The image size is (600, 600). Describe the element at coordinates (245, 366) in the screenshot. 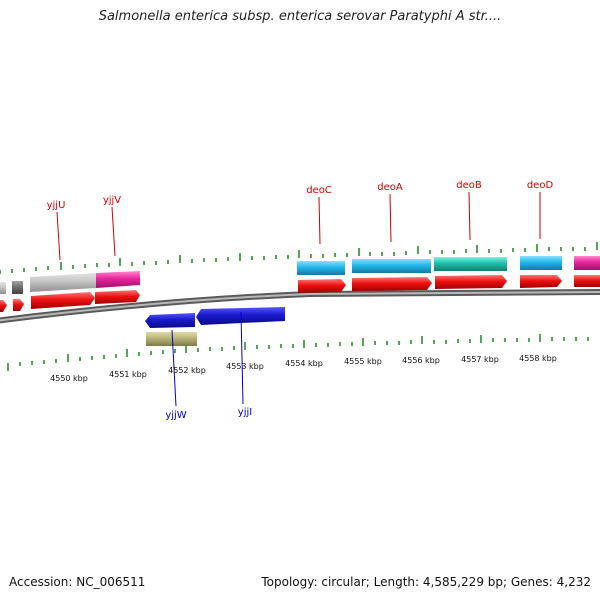

I see `scale-label: 4553 kbp` at that location.